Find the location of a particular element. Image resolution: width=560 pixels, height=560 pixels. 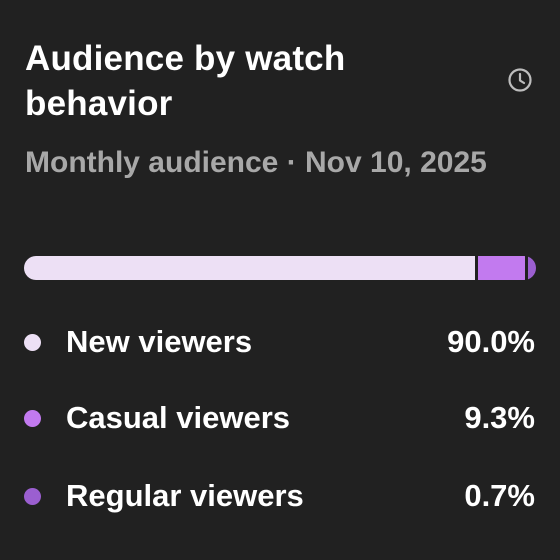

legend-value: 9.3% is located at coordinates (499, 417).